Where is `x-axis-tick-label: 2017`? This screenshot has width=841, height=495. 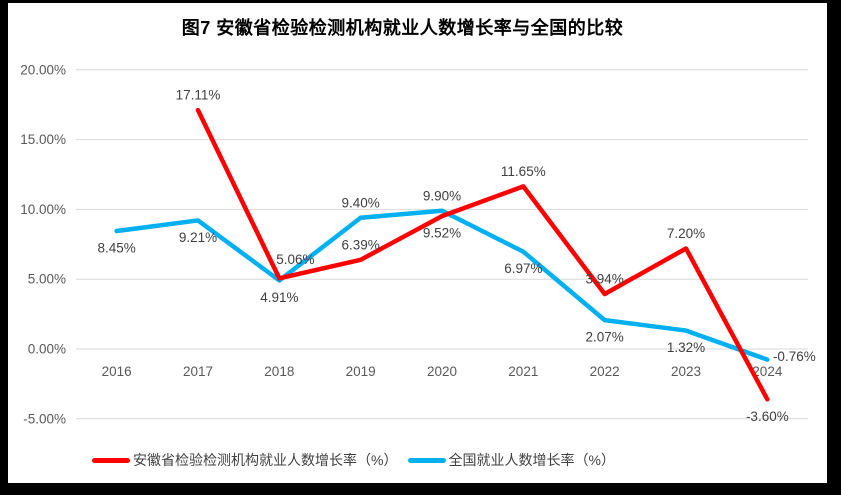 x-axis-tick-label: 2017 is located at coordinates (198, 371).